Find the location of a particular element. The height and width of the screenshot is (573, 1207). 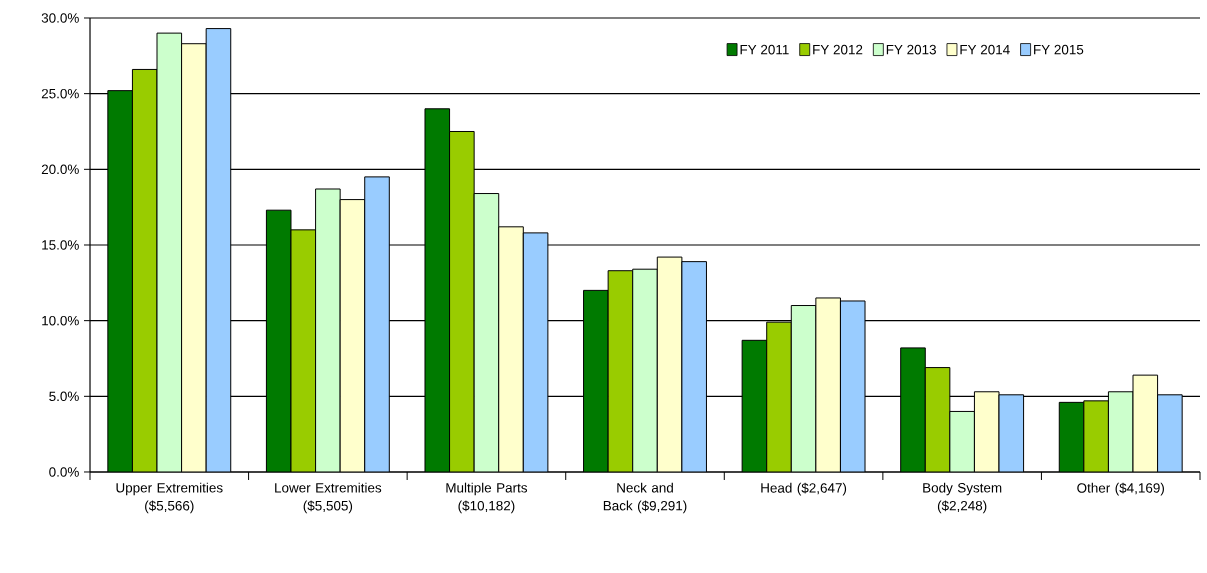

legend-label: FY 2015 is located at coordinates (1059, 49).